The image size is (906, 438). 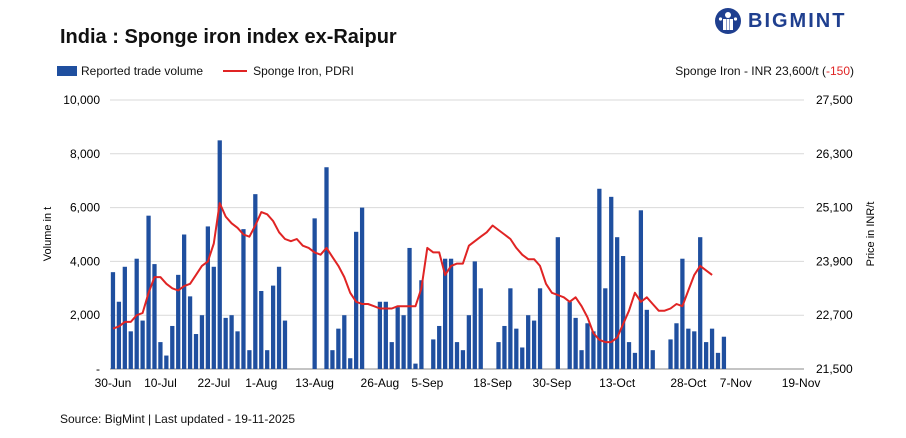 What do you see at coordinates (380, 383) in the screenshot?
I see `x-tick-label: 26-Aug` at bounding box center [380, 383].